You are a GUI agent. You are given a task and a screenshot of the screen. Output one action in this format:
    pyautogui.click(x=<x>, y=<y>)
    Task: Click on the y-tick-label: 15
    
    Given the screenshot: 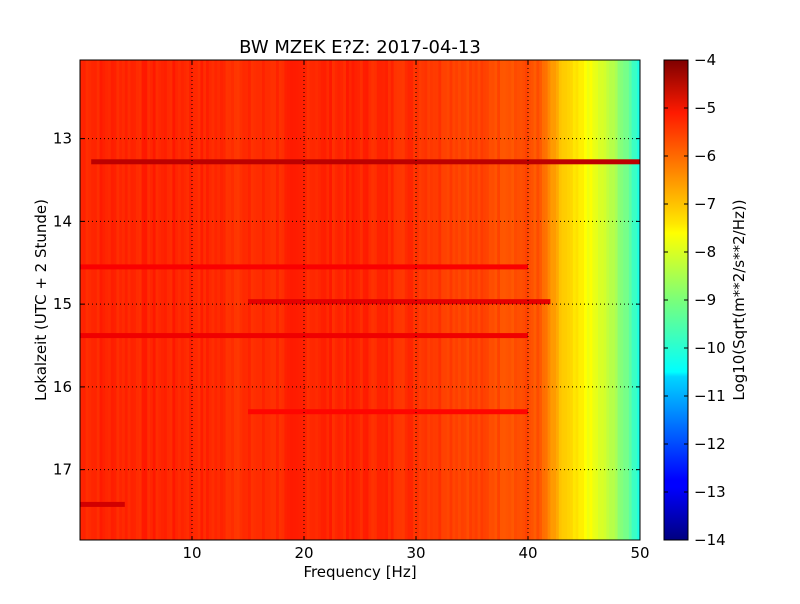 What is the action you would take?
    pyautogui.click(x=62, y=304)
    